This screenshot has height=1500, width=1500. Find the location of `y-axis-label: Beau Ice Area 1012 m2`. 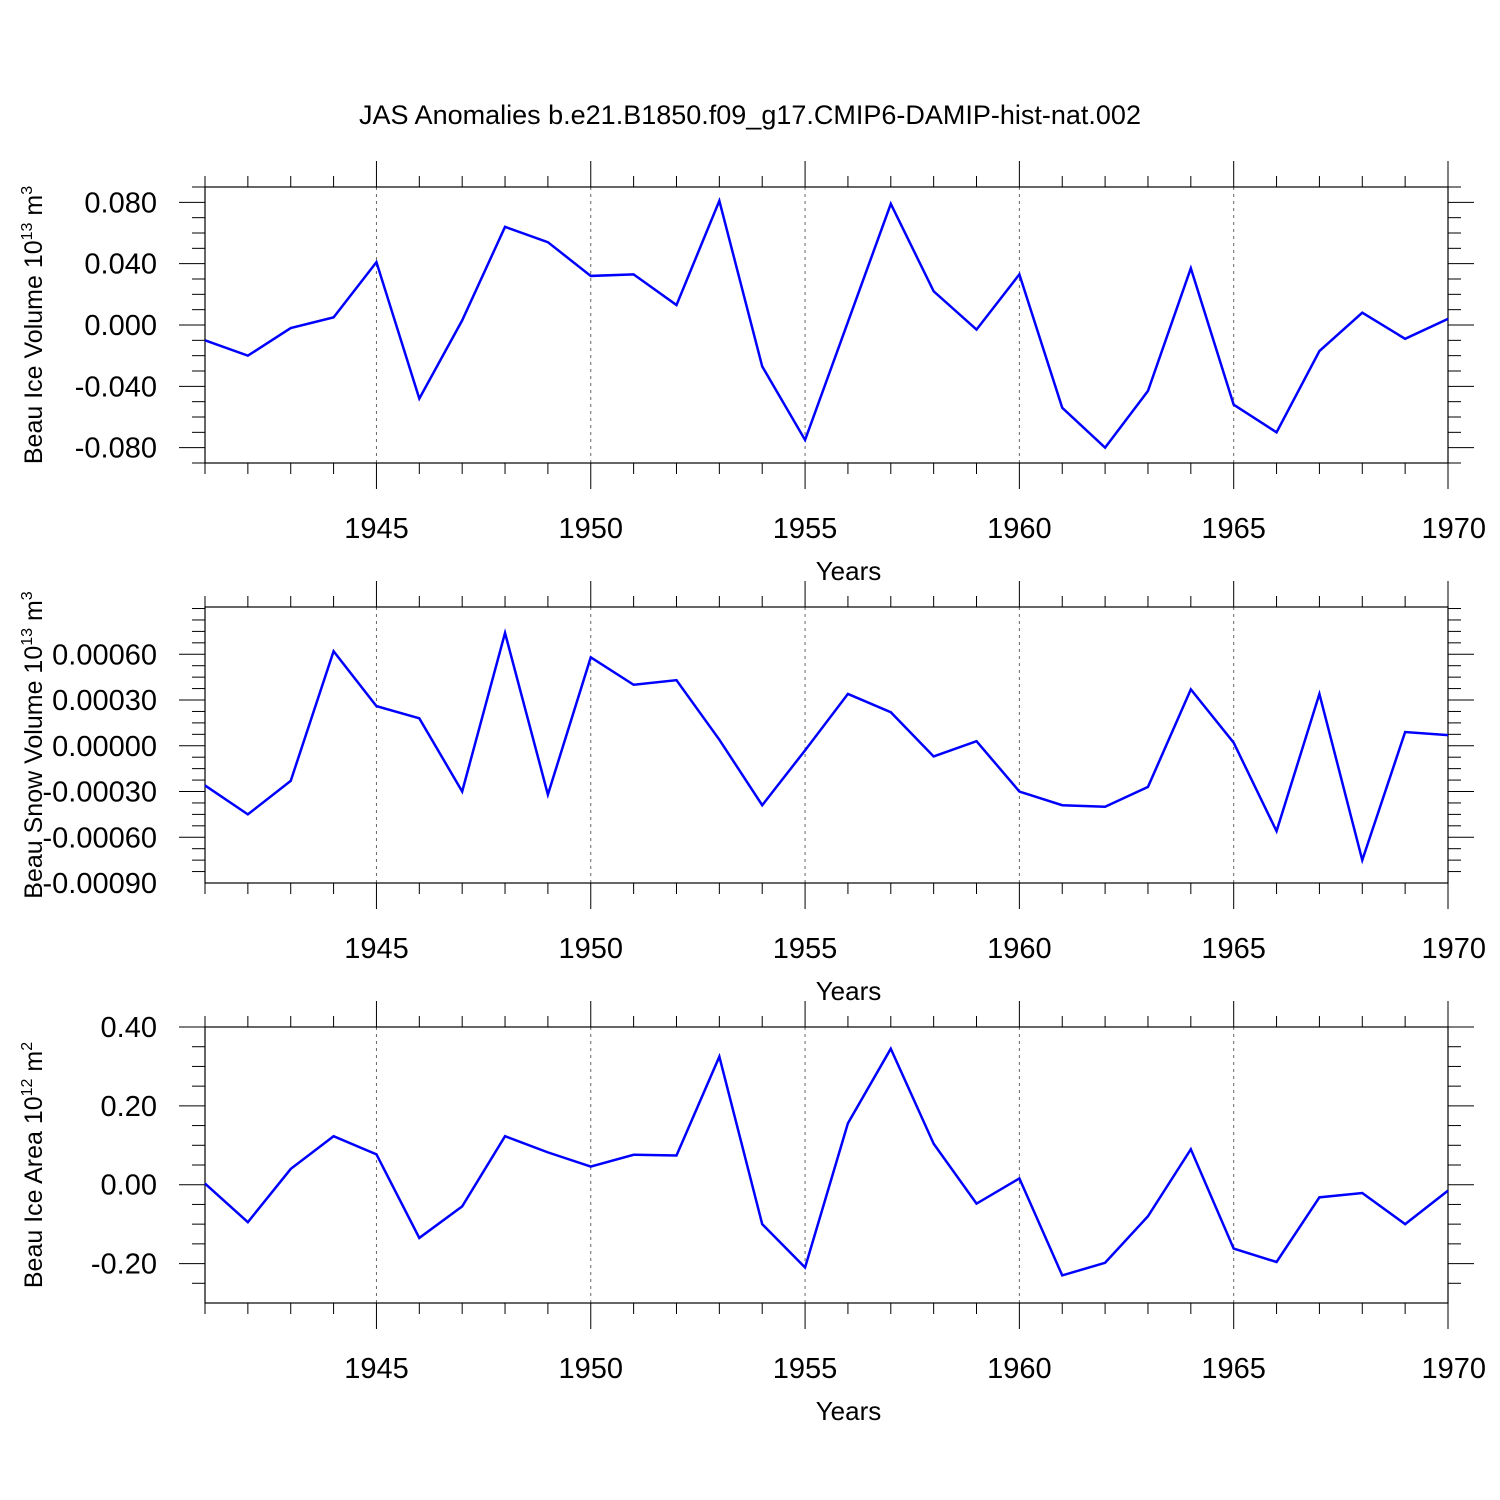

y-axis-label: Beau Ice Area 1012 m2 is located at coordinates (33, 1165).